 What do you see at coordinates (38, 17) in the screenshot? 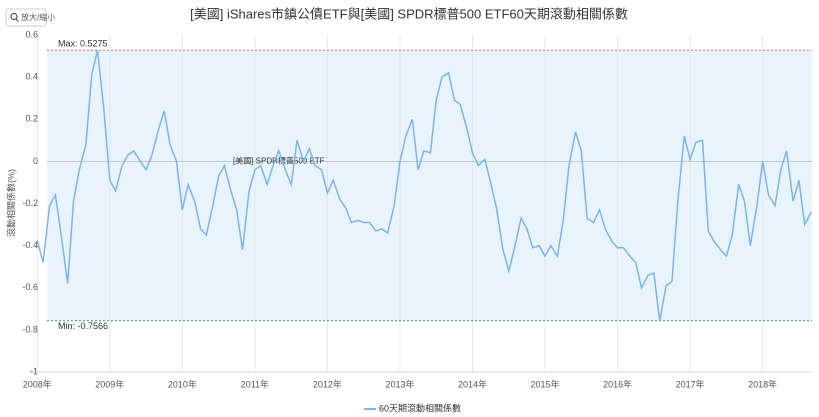
I see `zoom-button-label: 放大/縮小` at bounding box center [38, 17].